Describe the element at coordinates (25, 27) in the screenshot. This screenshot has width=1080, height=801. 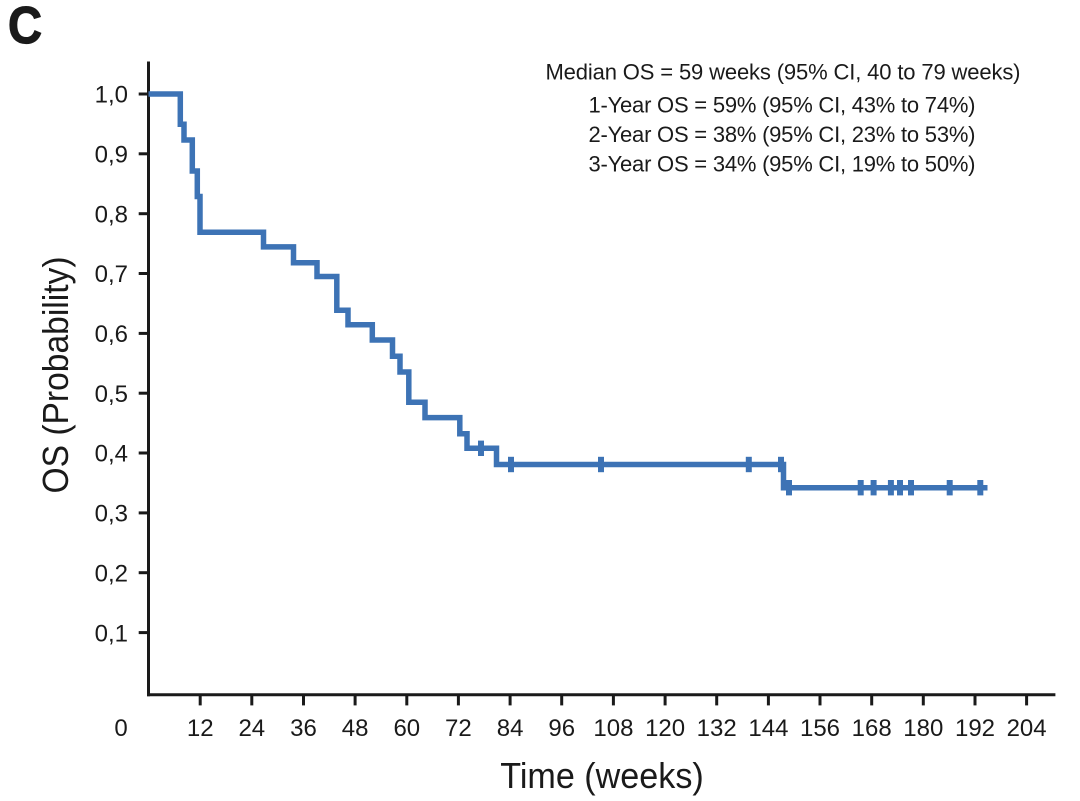
I see `svg-text: C` at that location.